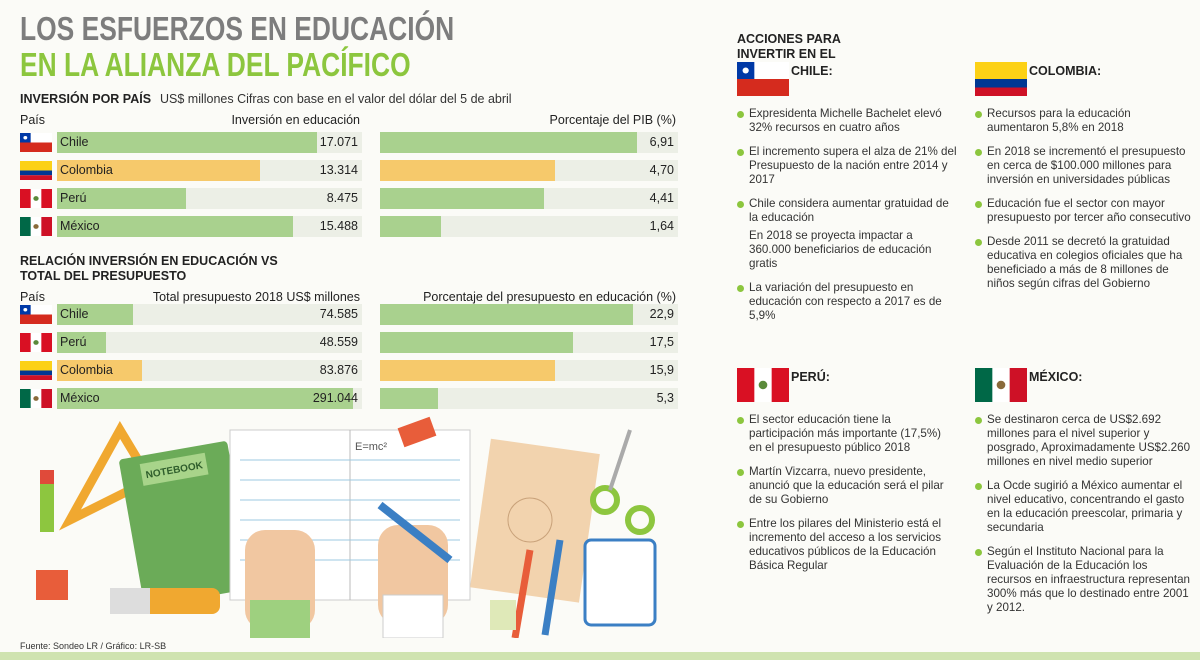 The width and height of the screenshot is (1200, 660). What do you see at coordinates (215, 64) in the screenshot?
I see `title: EN LA ALIANZA DEL PACÍFICO` at bounding box center [215, 64].